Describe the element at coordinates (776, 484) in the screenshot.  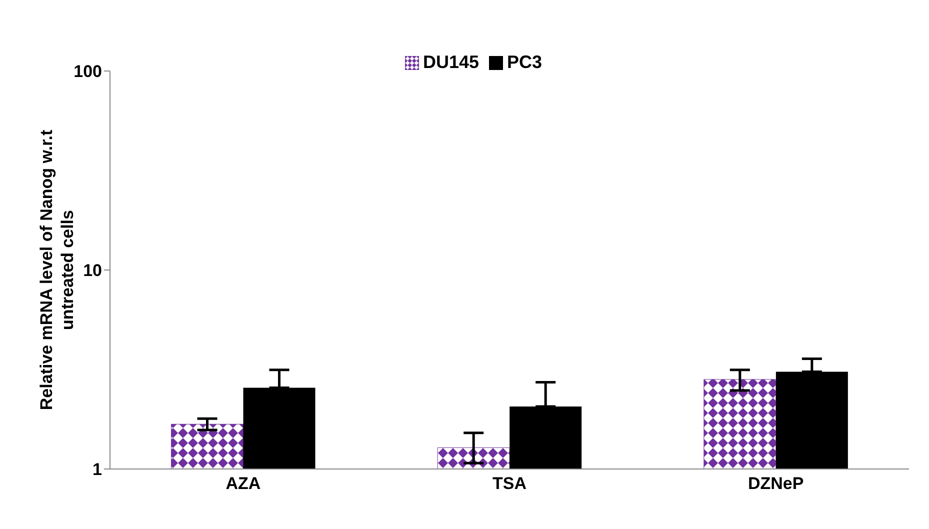
I see `x-tick-label: DZNeP` at that location.